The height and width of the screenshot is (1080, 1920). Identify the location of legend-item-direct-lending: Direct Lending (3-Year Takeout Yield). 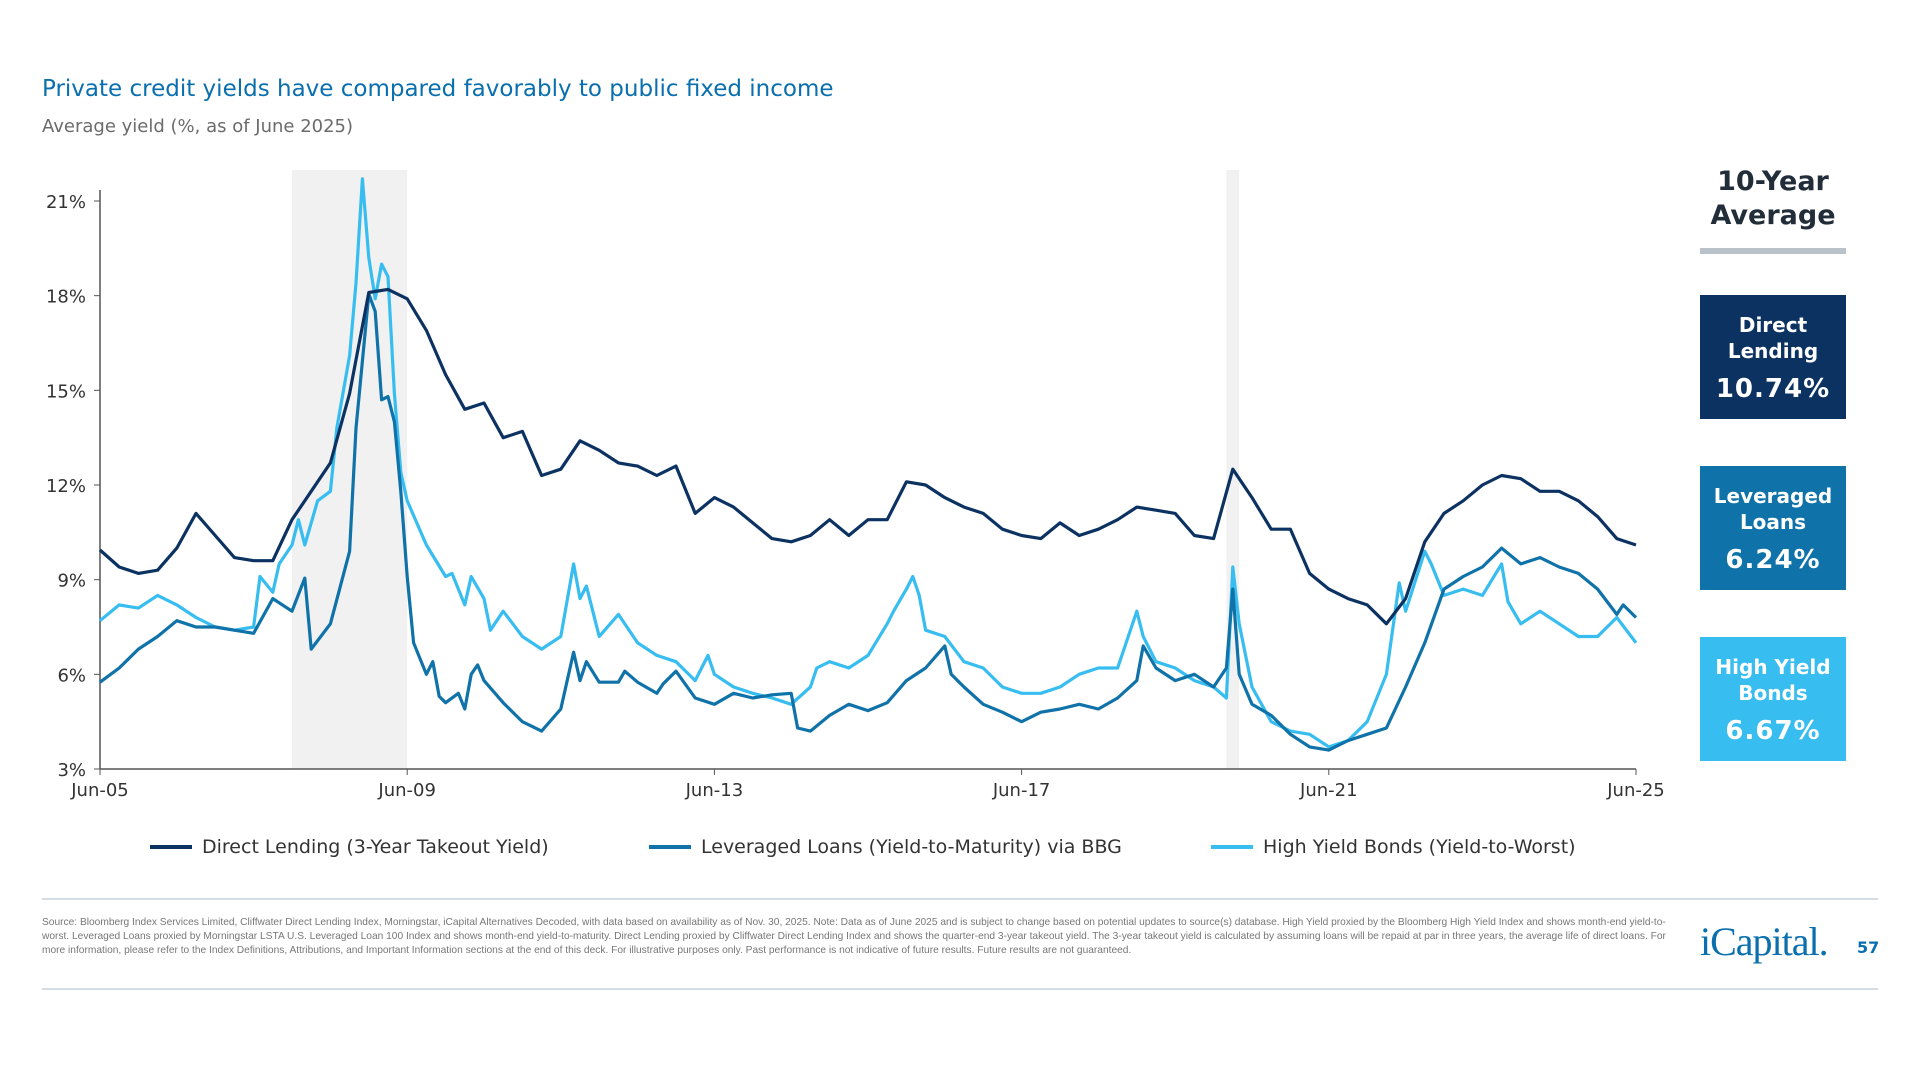
(349, 847).